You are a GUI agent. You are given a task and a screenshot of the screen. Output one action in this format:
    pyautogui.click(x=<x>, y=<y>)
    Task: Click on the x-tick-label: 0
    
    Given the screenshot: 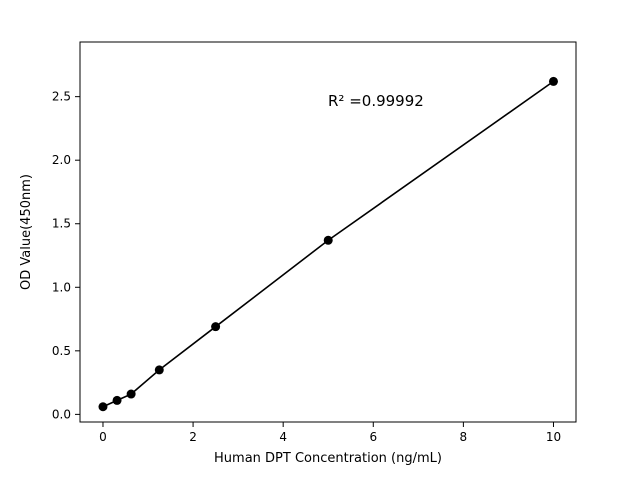 What is the action you would take?
    pyautogui.click(x=103, y=437)
    